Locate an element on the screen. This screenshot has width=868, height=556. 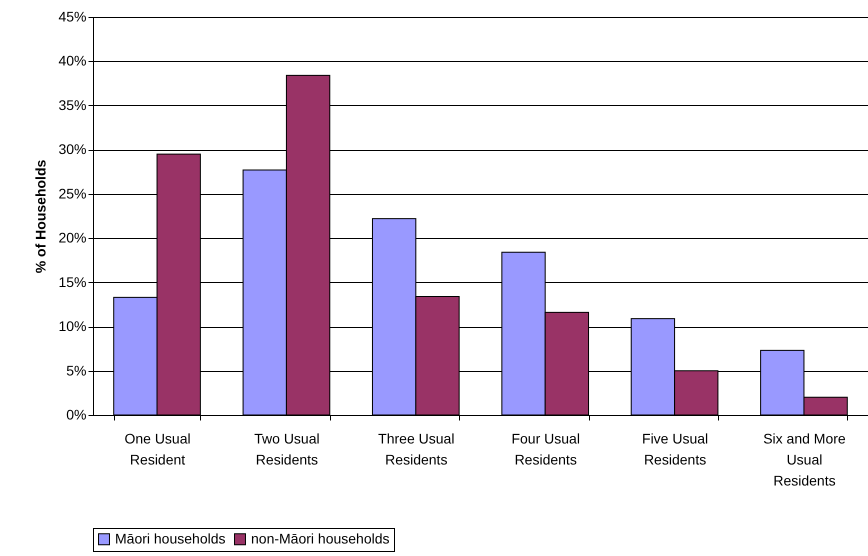
x-tick-label: Six and More Usual Residents is located at coordinates (804, 459).